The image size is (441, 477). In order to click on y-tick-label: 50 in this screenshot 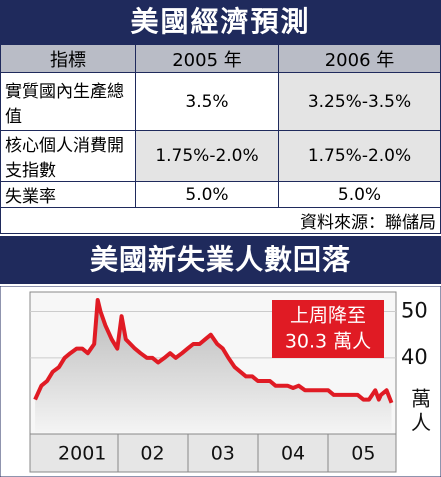, I will do `click(414, 311)`.